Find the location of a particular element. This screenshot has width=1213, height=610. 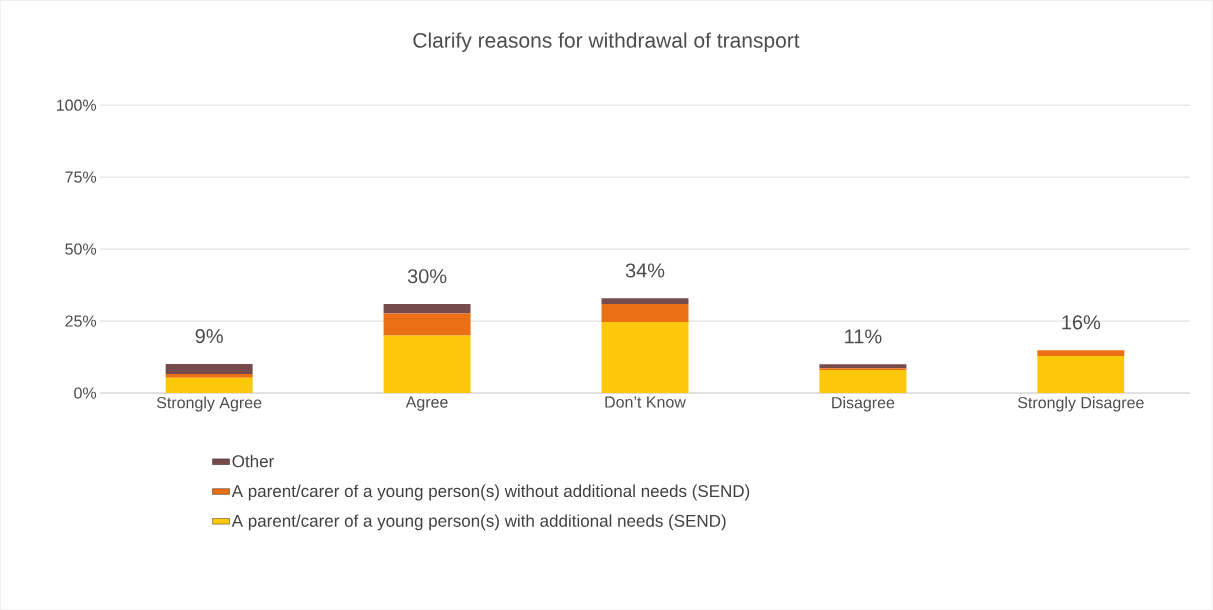

chart-title: Clarify reasons for withdrawal of transport is located at coordinates (606, 42).